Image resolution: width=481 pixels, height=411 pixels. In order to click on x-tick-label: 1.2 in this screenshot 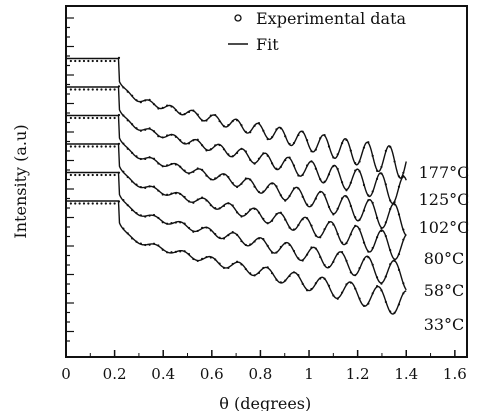, I will do `click(358, 374)`.